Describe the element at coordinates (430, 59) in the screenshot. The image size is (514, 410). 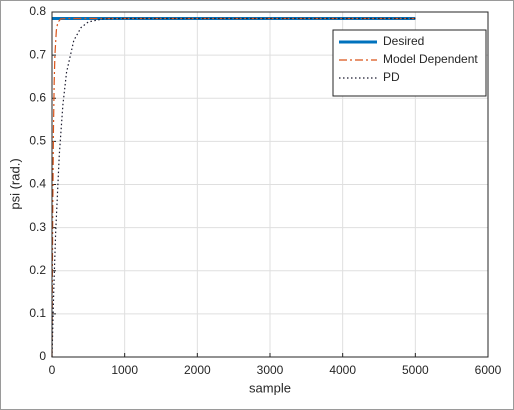
I see `legend-label: Model Dependent` at that location.